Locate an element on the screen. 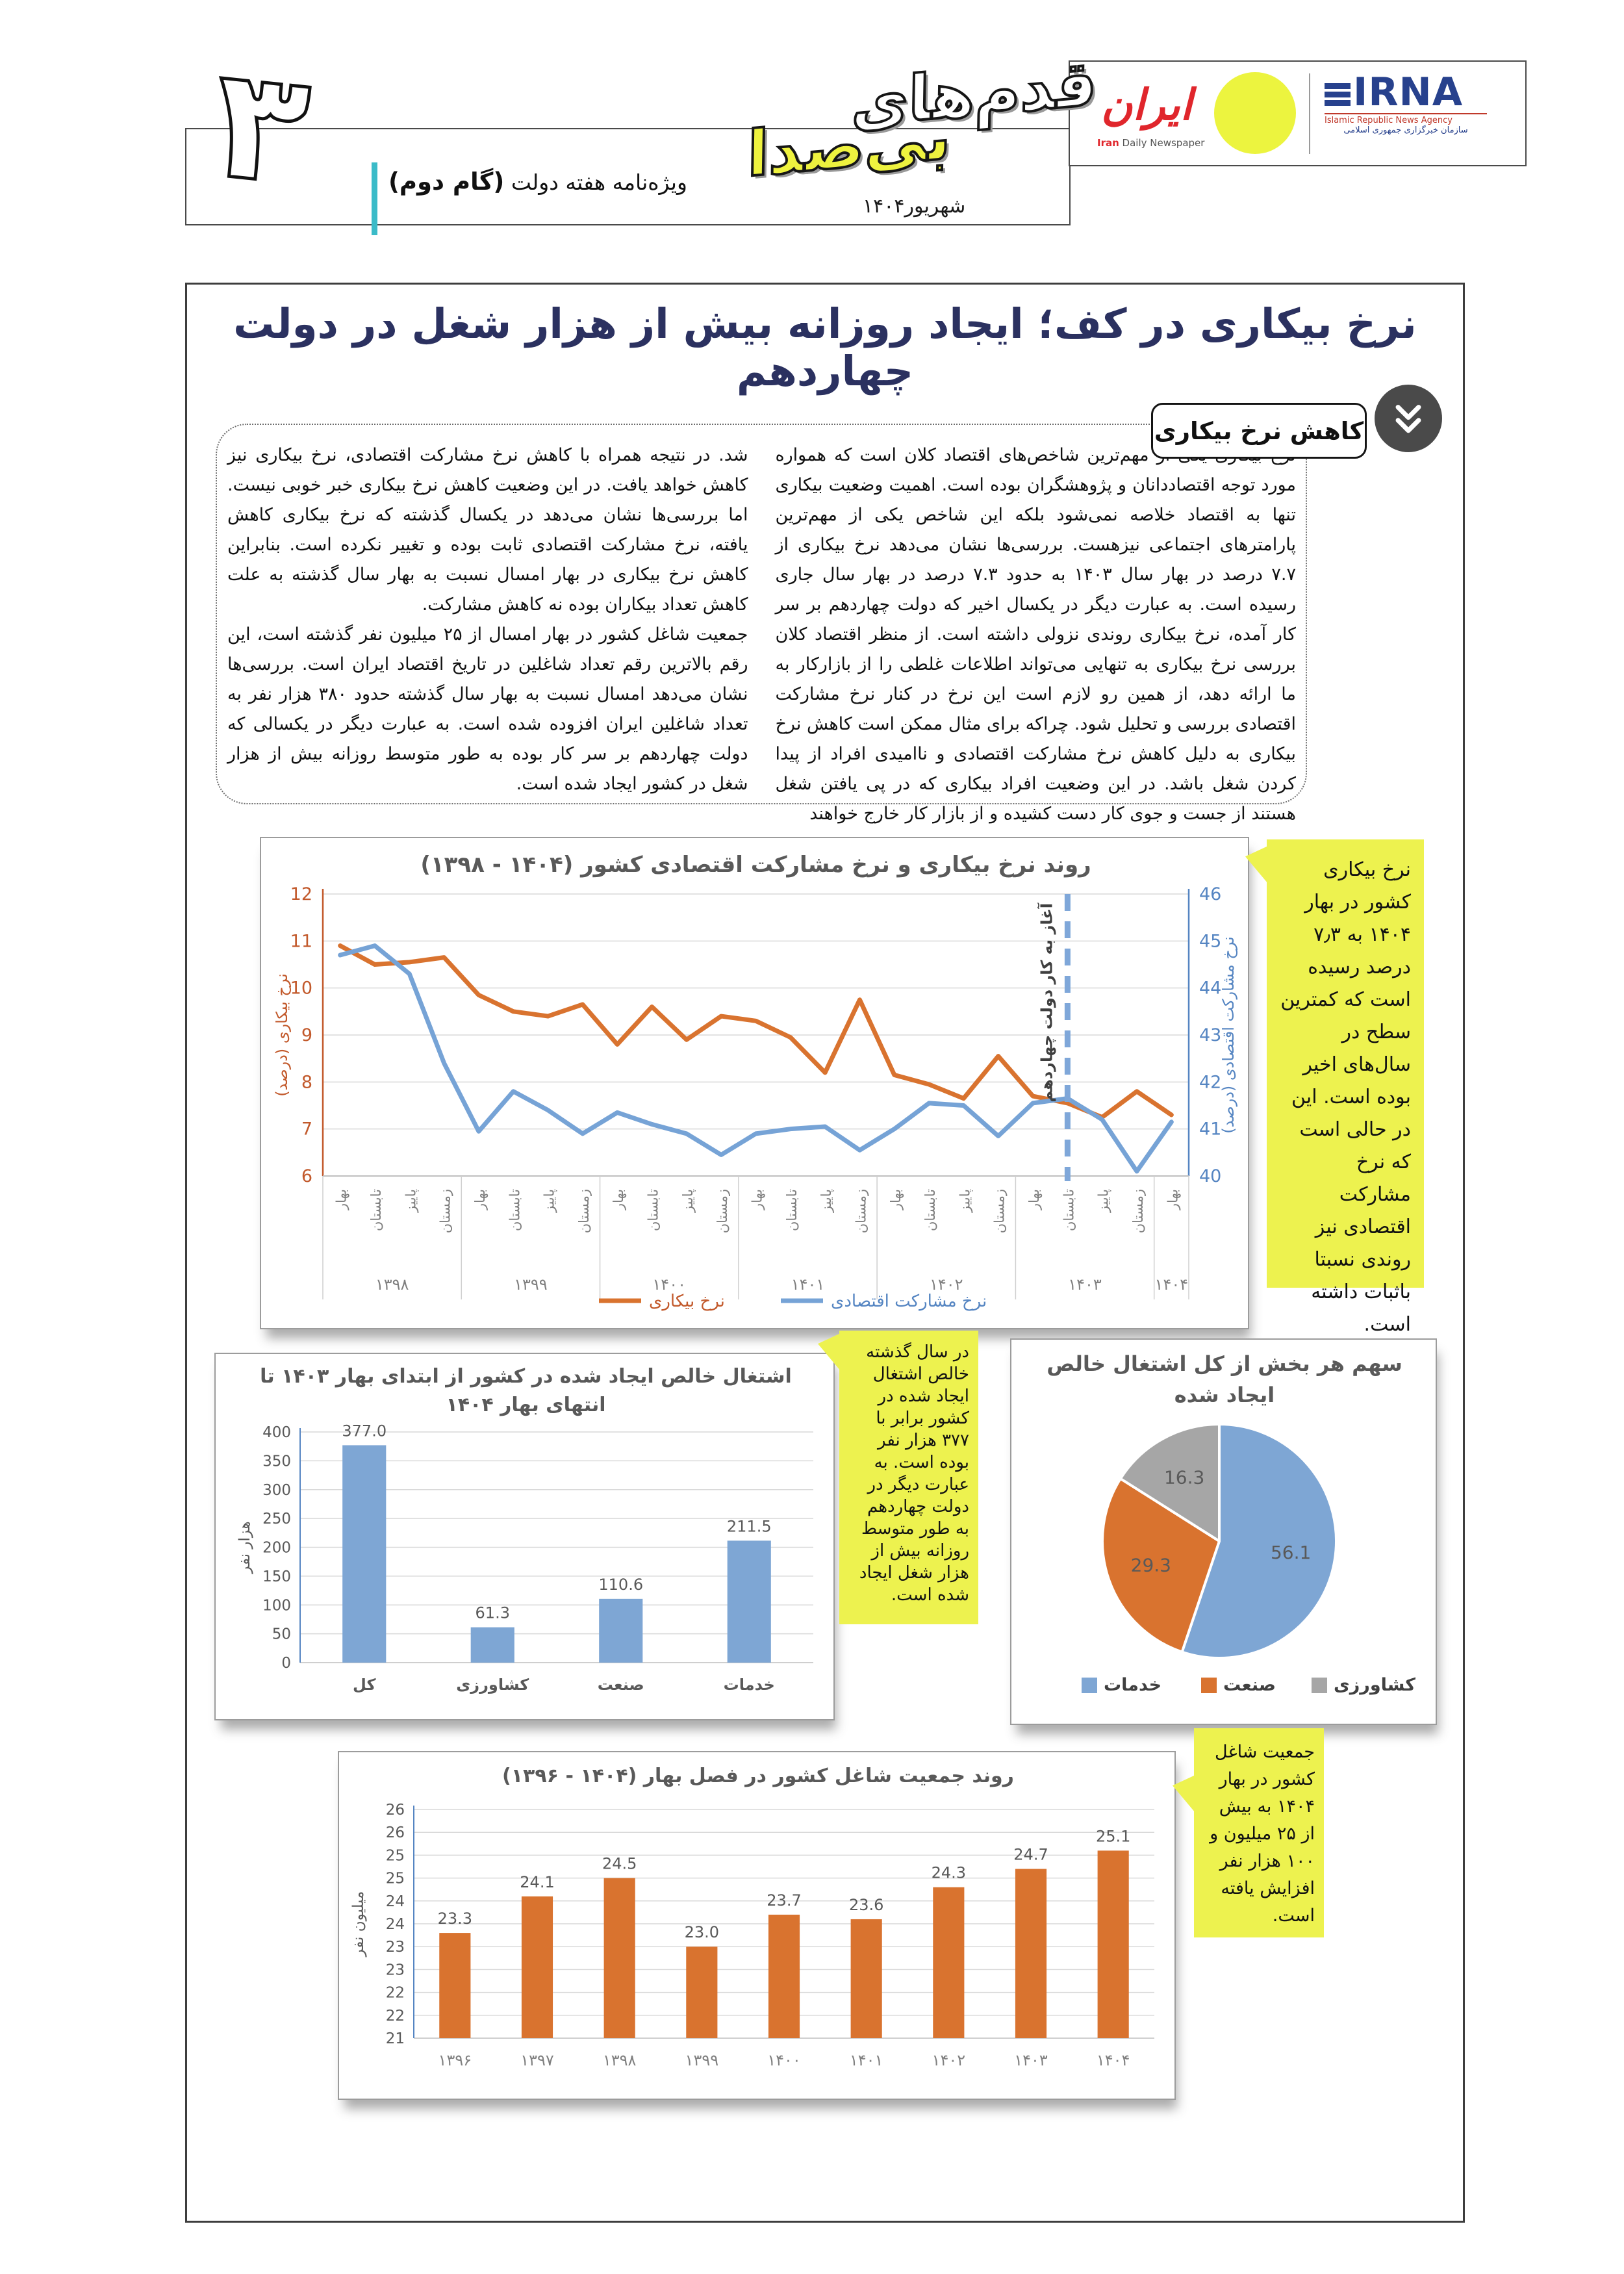 The image size is (1624, 2274). irna-bars-icon is located at coordinates (1338, 95).